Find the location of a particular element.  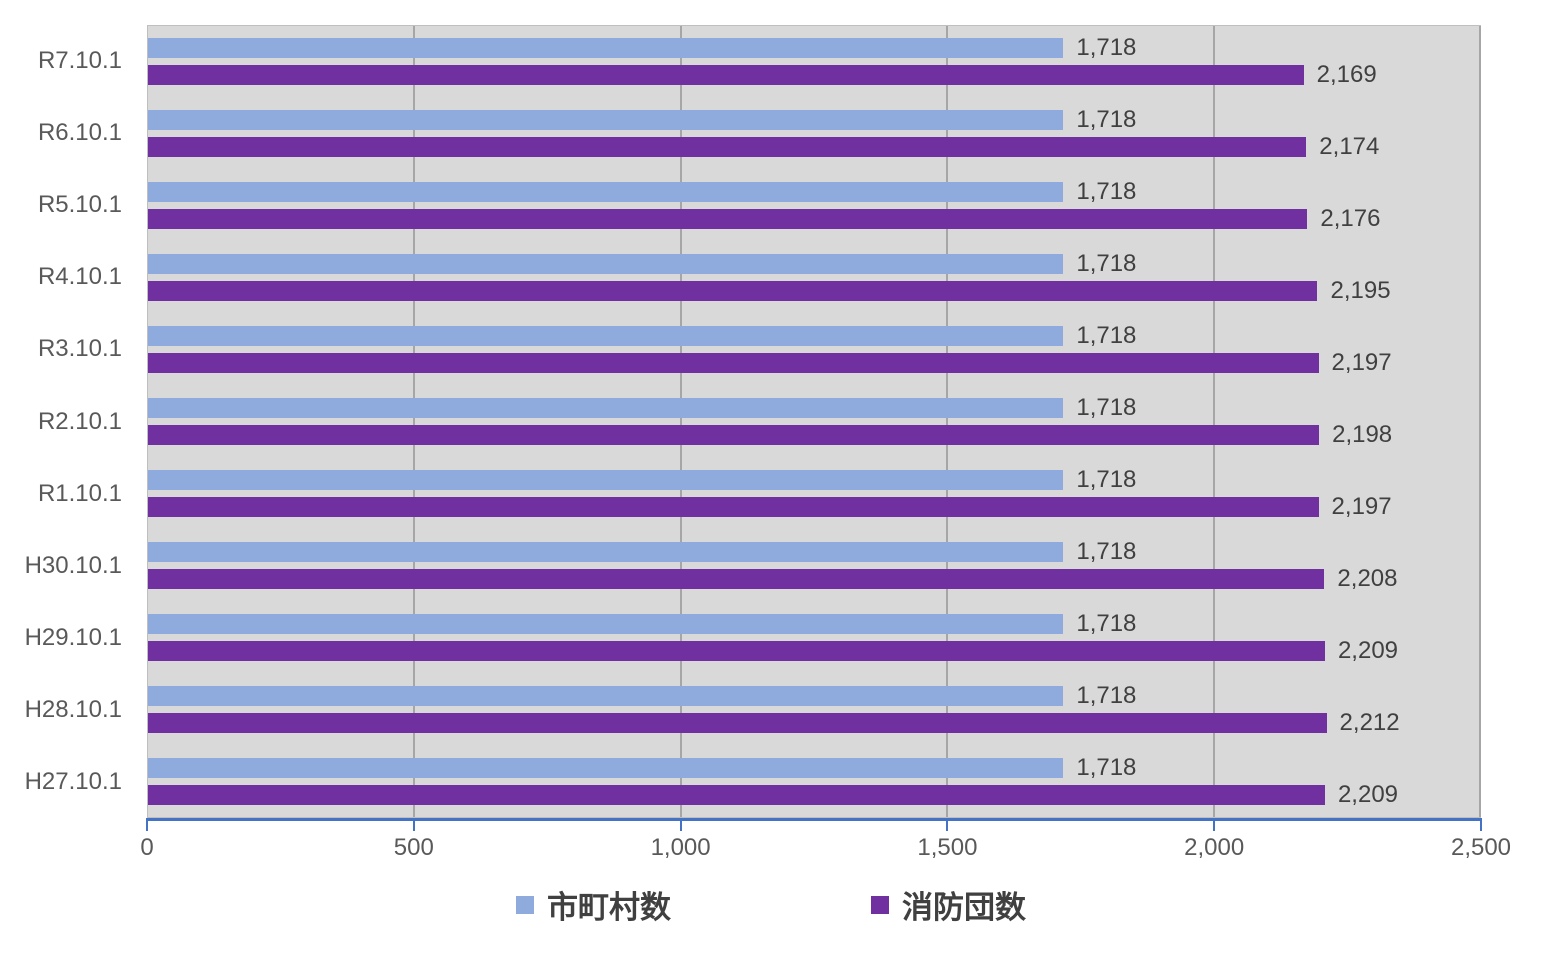

fire-corps-bar-wrap: 2,174 is located at coordinates (814, 147).